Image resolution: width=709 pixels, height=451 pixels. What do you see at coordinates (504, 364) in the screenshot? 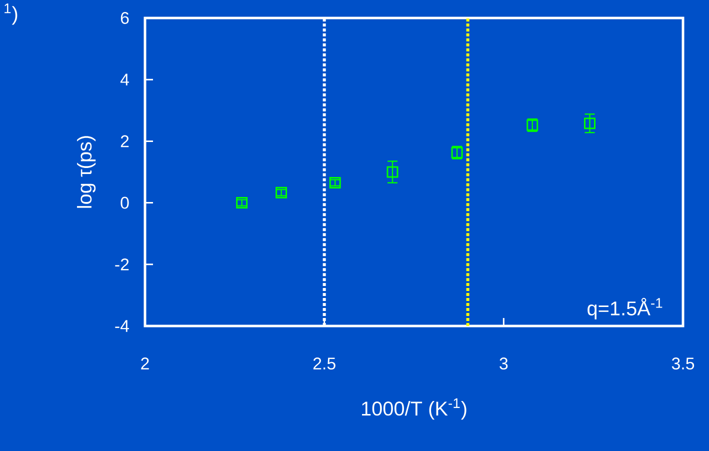
I see `x-tick-label: 3` at bounding box center [504, 364].